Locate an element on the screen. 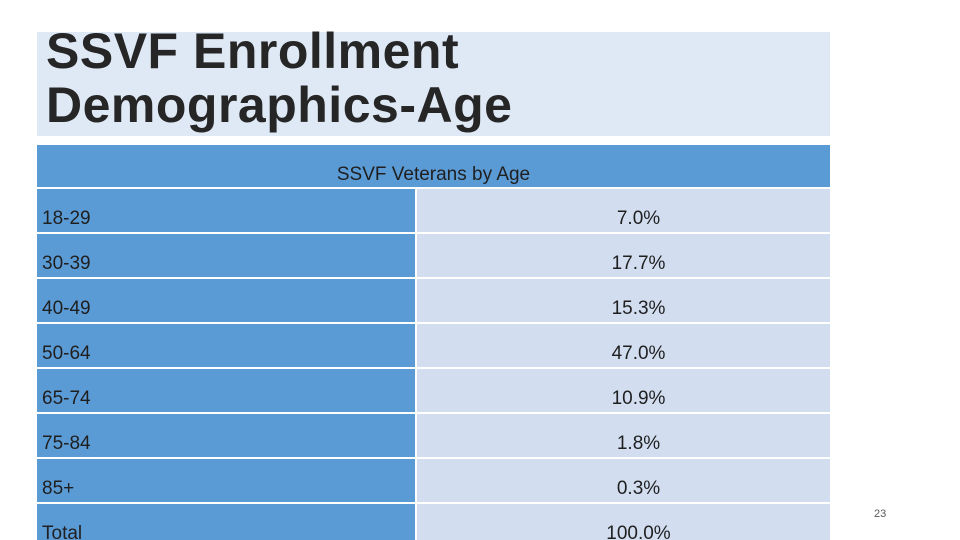 This screenshot has width=960, height=540. age-cell: Total is located at coordinates (227, 522).